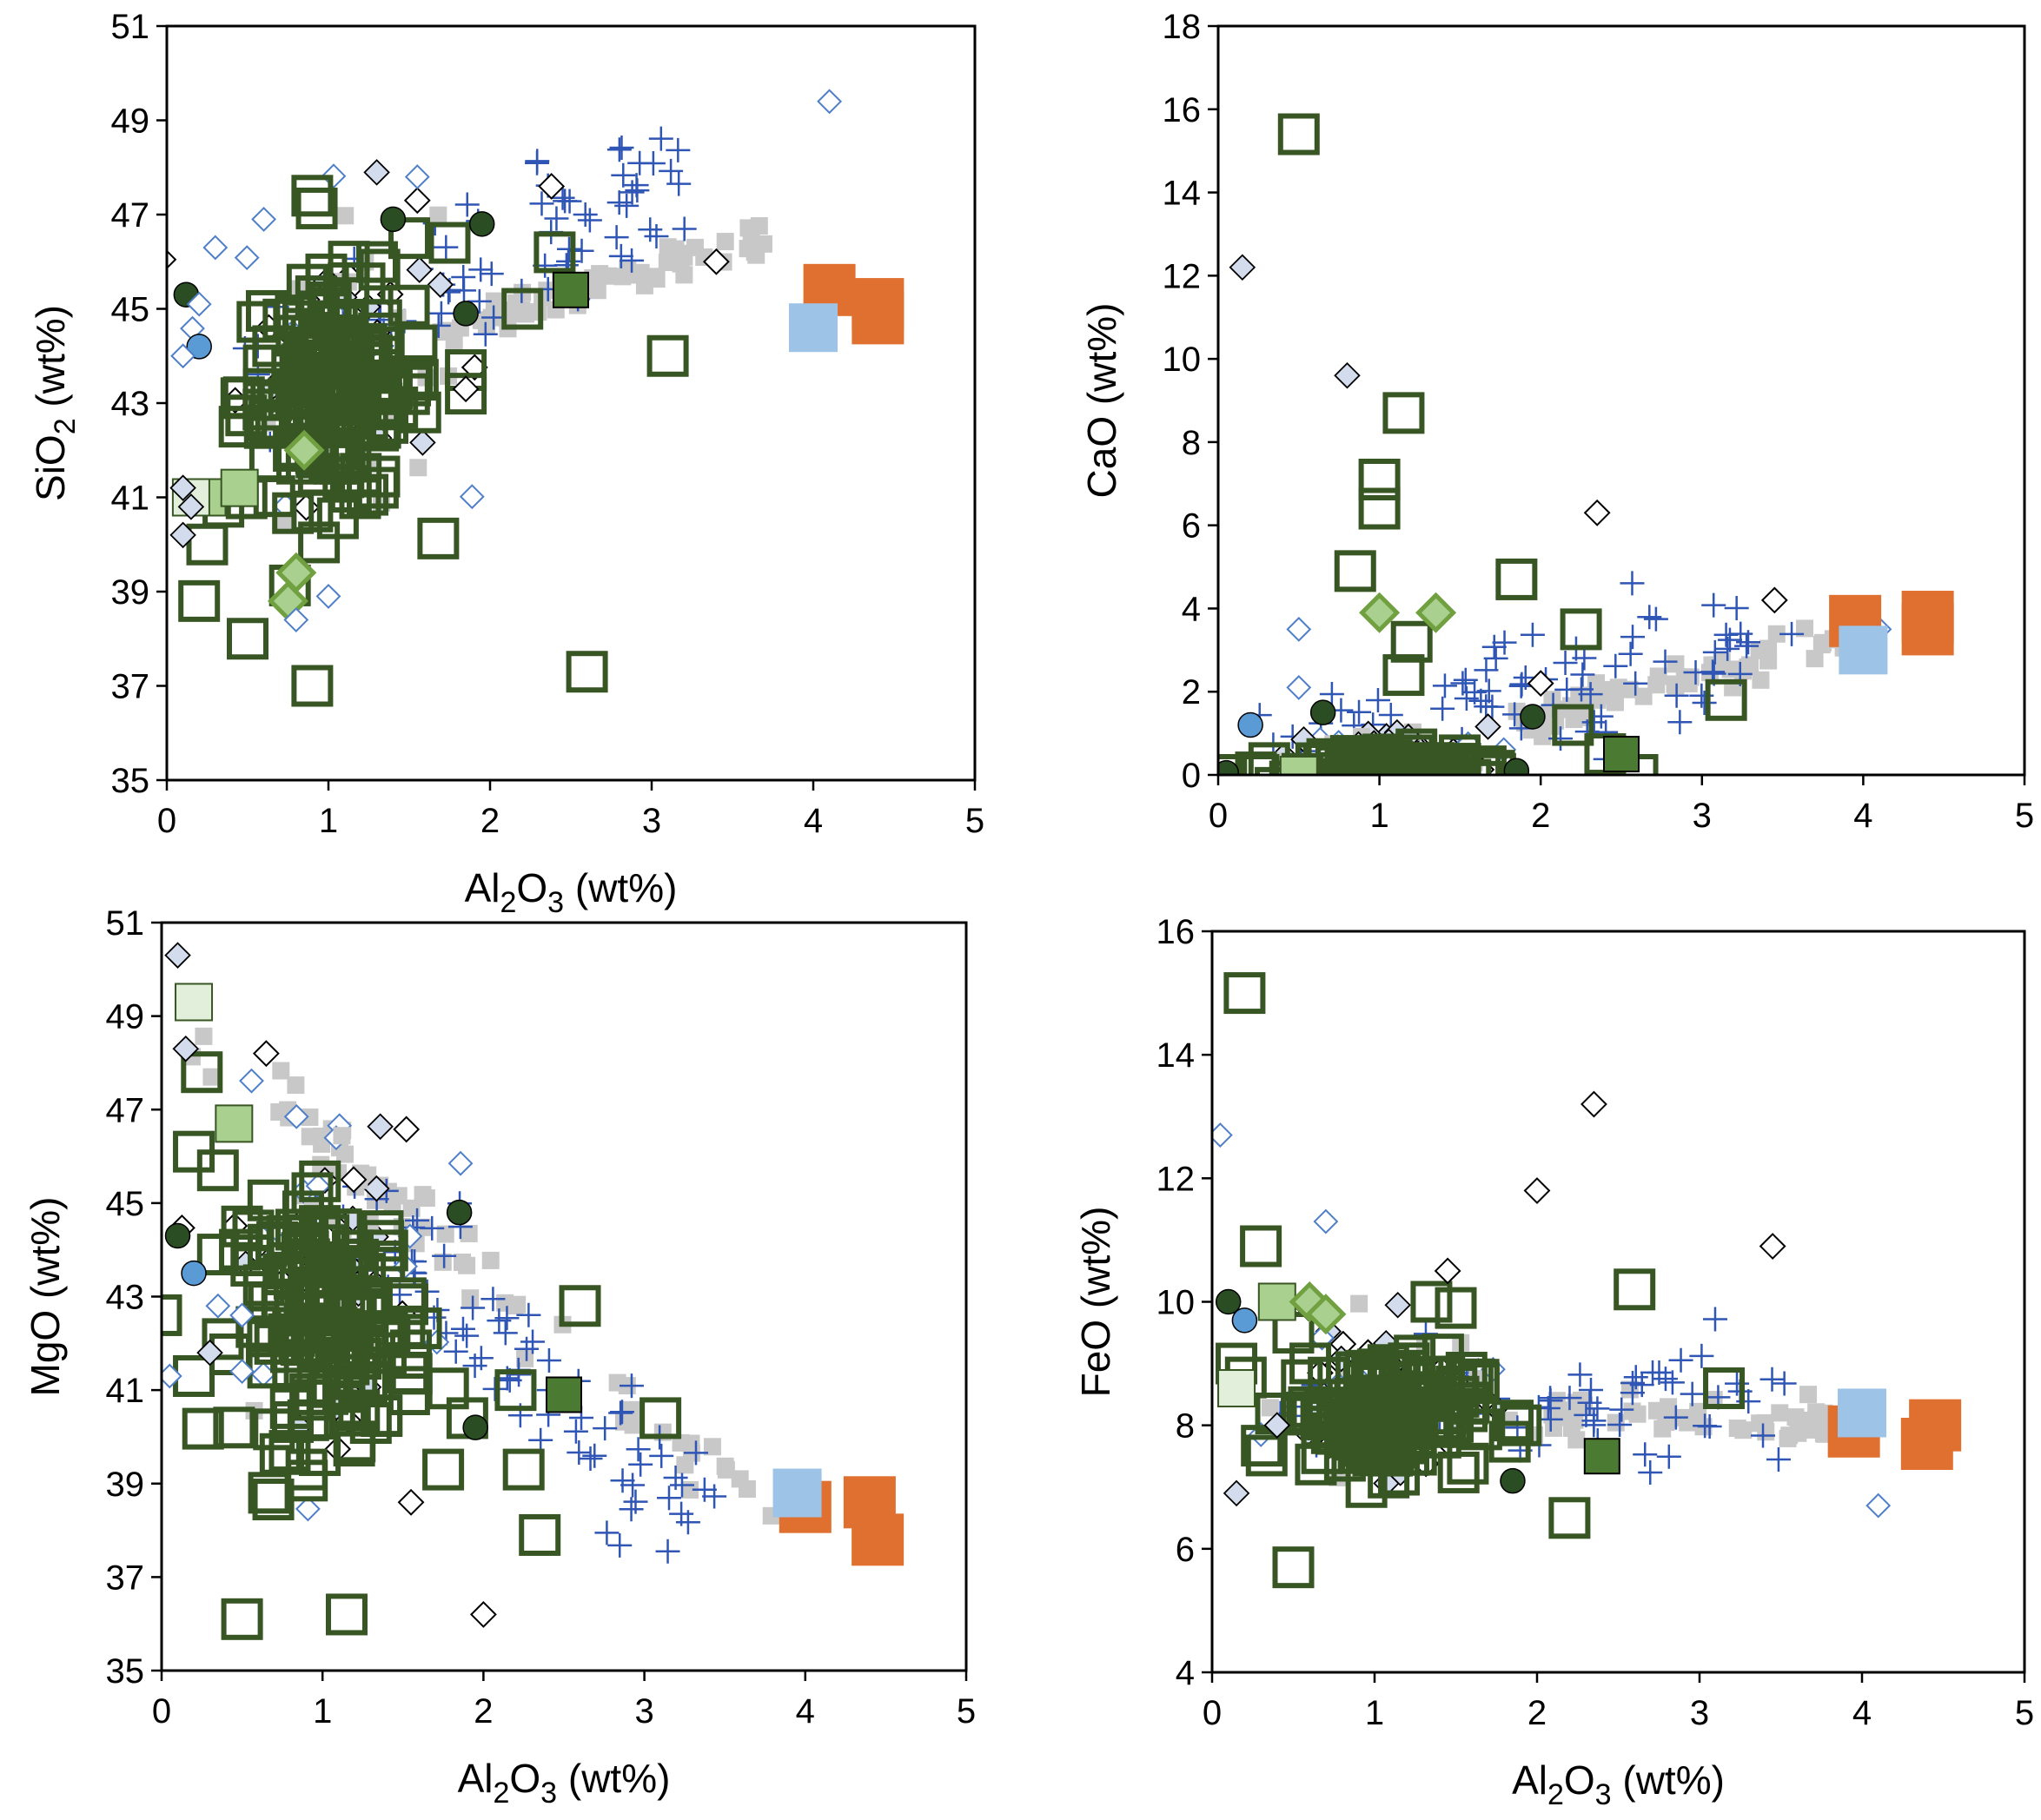  I want to click on y-tick-label: 49, so click(131, 122).